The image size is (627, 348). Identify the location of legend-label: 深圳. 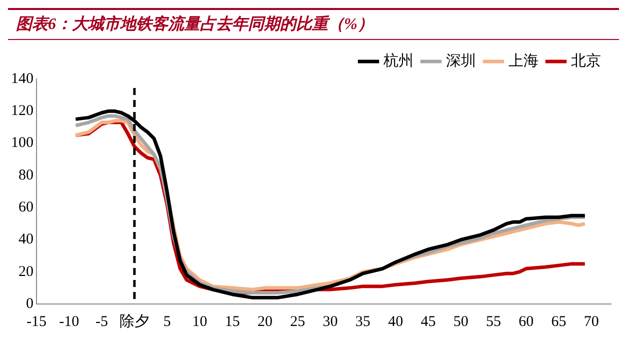
(461, 61).